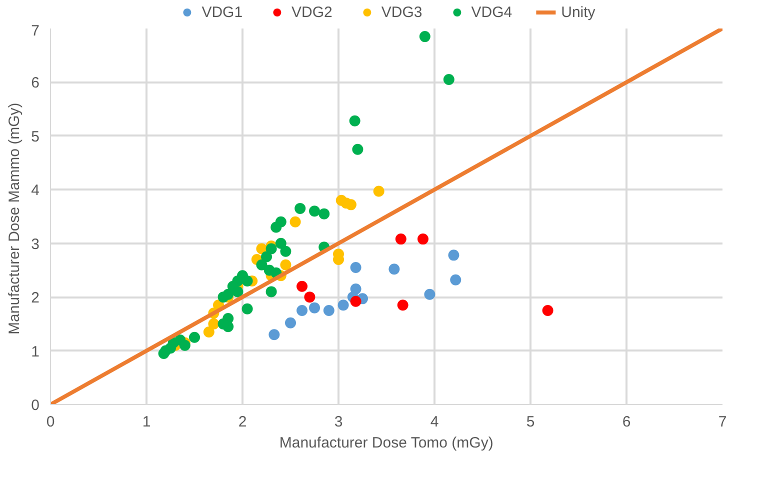  Describe the element at coordinates (222, 12) in the screenshot. I see `legend-label: VDG1` at that location.